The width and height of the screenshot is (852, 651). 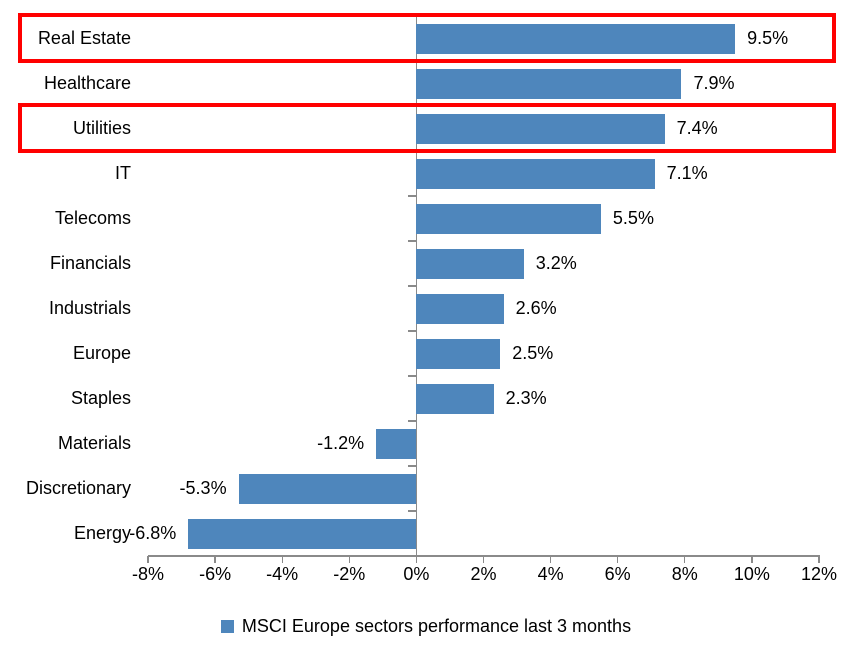 I want to click on highlight-box-real-estate, so click(x=427, y=38).